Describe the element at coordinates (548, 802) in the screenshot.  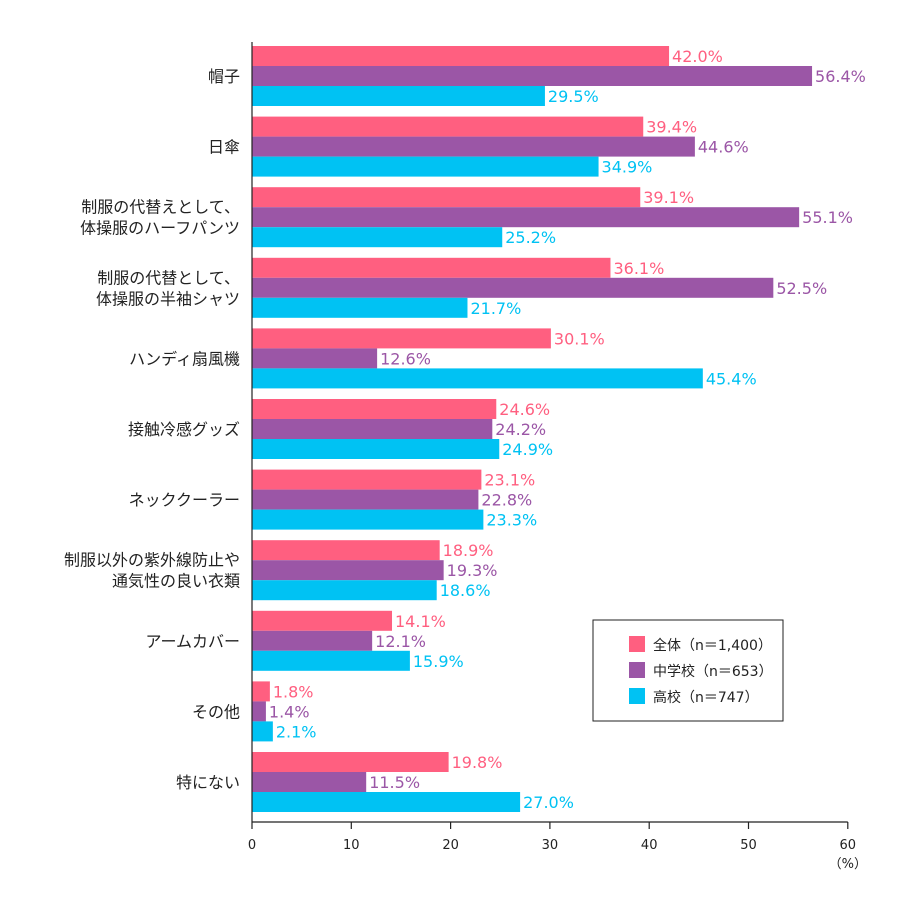
I see `value-label: 27.0%` at that location.